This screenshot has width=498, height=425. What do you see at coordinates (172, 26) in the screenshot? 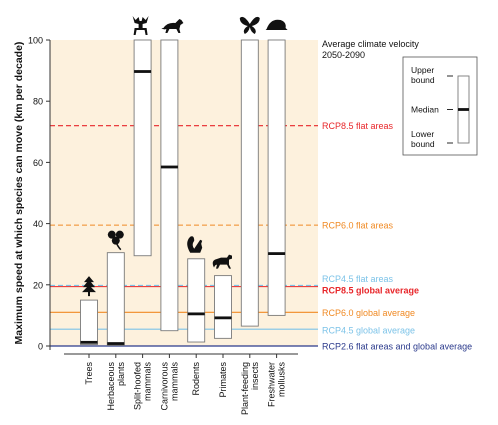
I see `wolf-icon` at bounding box center [172, 26].